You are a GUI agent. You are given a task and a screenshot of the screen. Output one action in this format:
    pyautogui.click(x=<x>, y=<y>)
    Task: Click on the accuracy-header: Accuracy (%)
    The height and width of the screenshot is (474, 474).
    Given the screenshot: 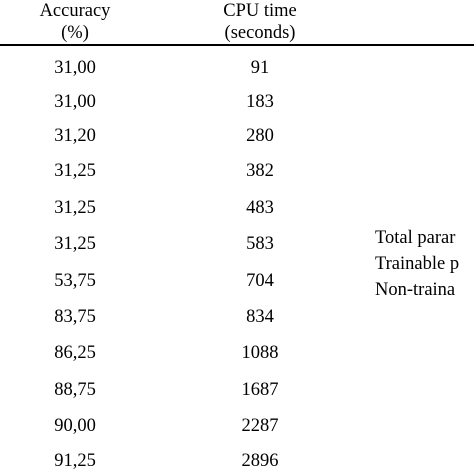 What is the action you would take?
    pyautogui.click(x=75, y=22)
    